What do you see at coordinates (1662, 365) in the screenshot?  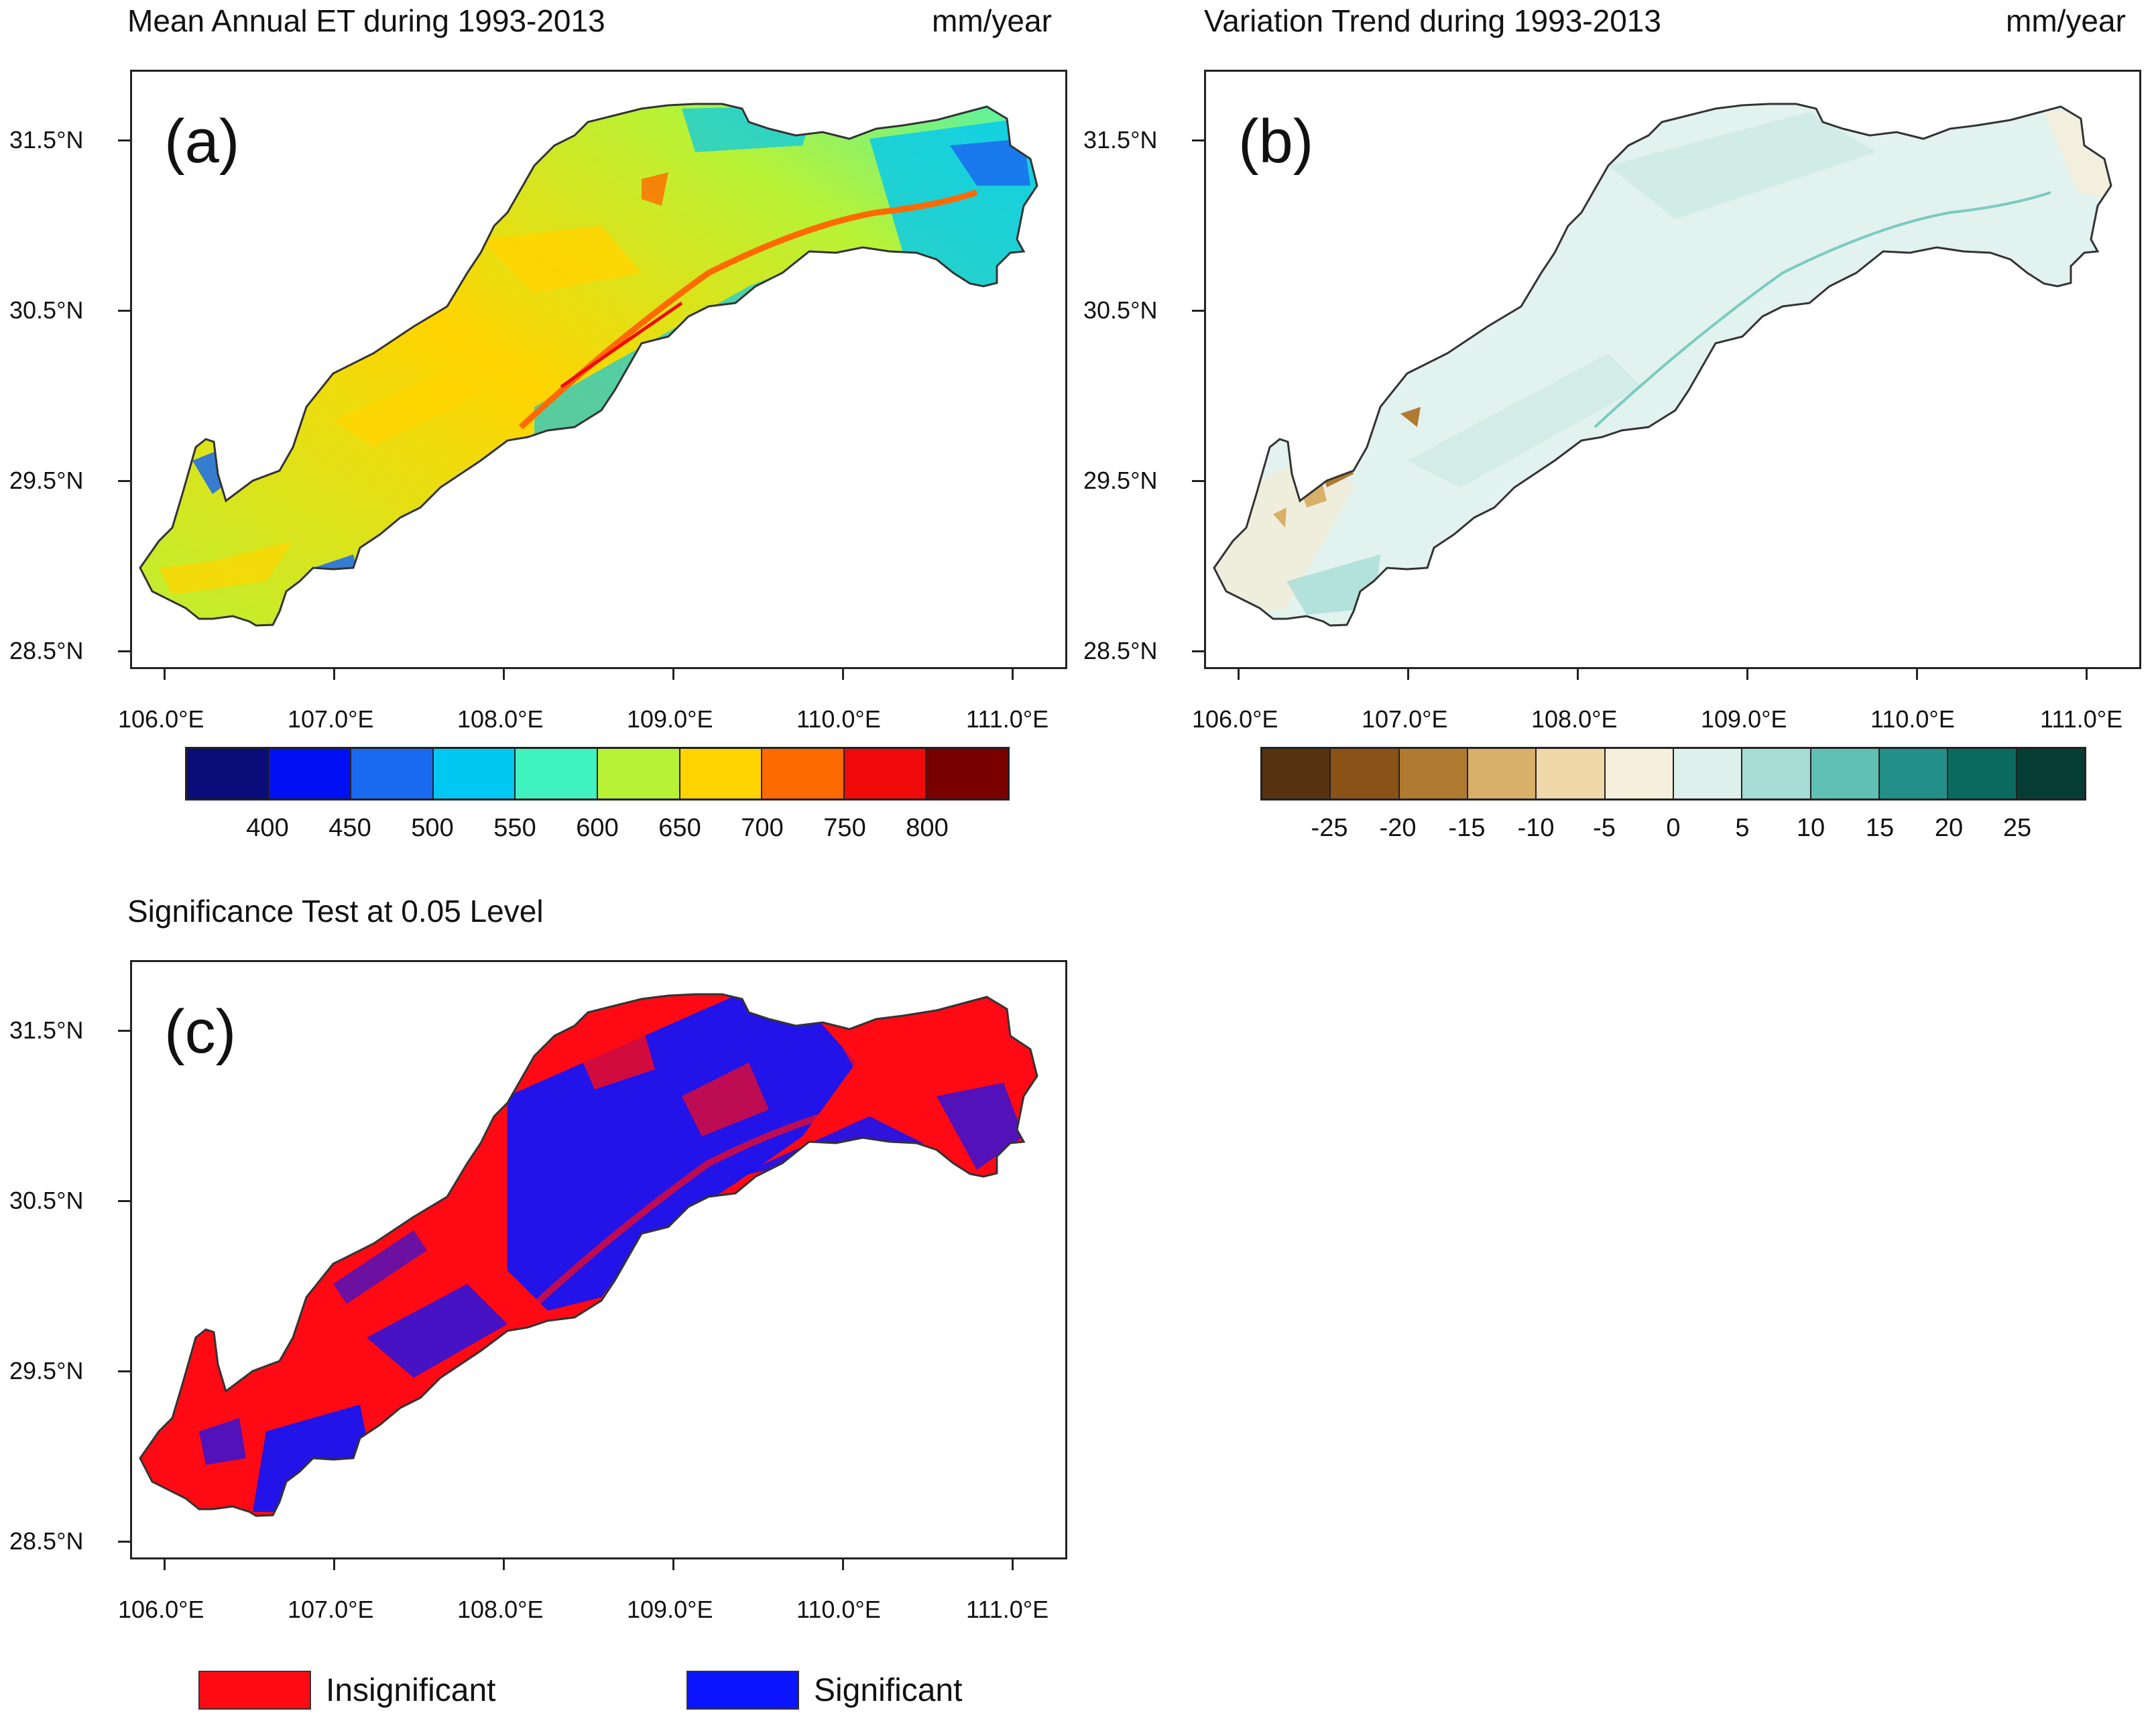 I see `panel-b-basin-map` at bounding box center [1662, 365].